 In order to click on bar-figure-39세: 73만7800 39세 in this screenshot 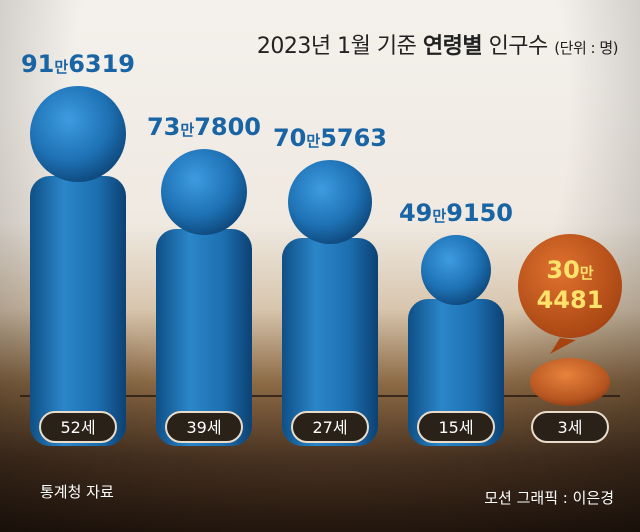, I will do `click(204, 279)`.